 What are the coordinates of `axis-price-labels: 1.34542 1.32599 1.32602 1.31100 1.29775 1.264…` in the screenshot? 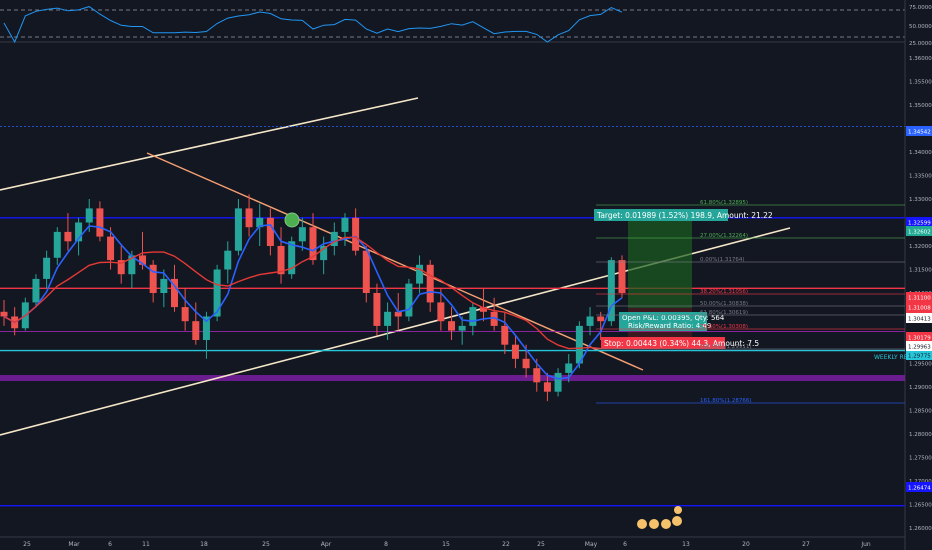 It's located at (919, 309).